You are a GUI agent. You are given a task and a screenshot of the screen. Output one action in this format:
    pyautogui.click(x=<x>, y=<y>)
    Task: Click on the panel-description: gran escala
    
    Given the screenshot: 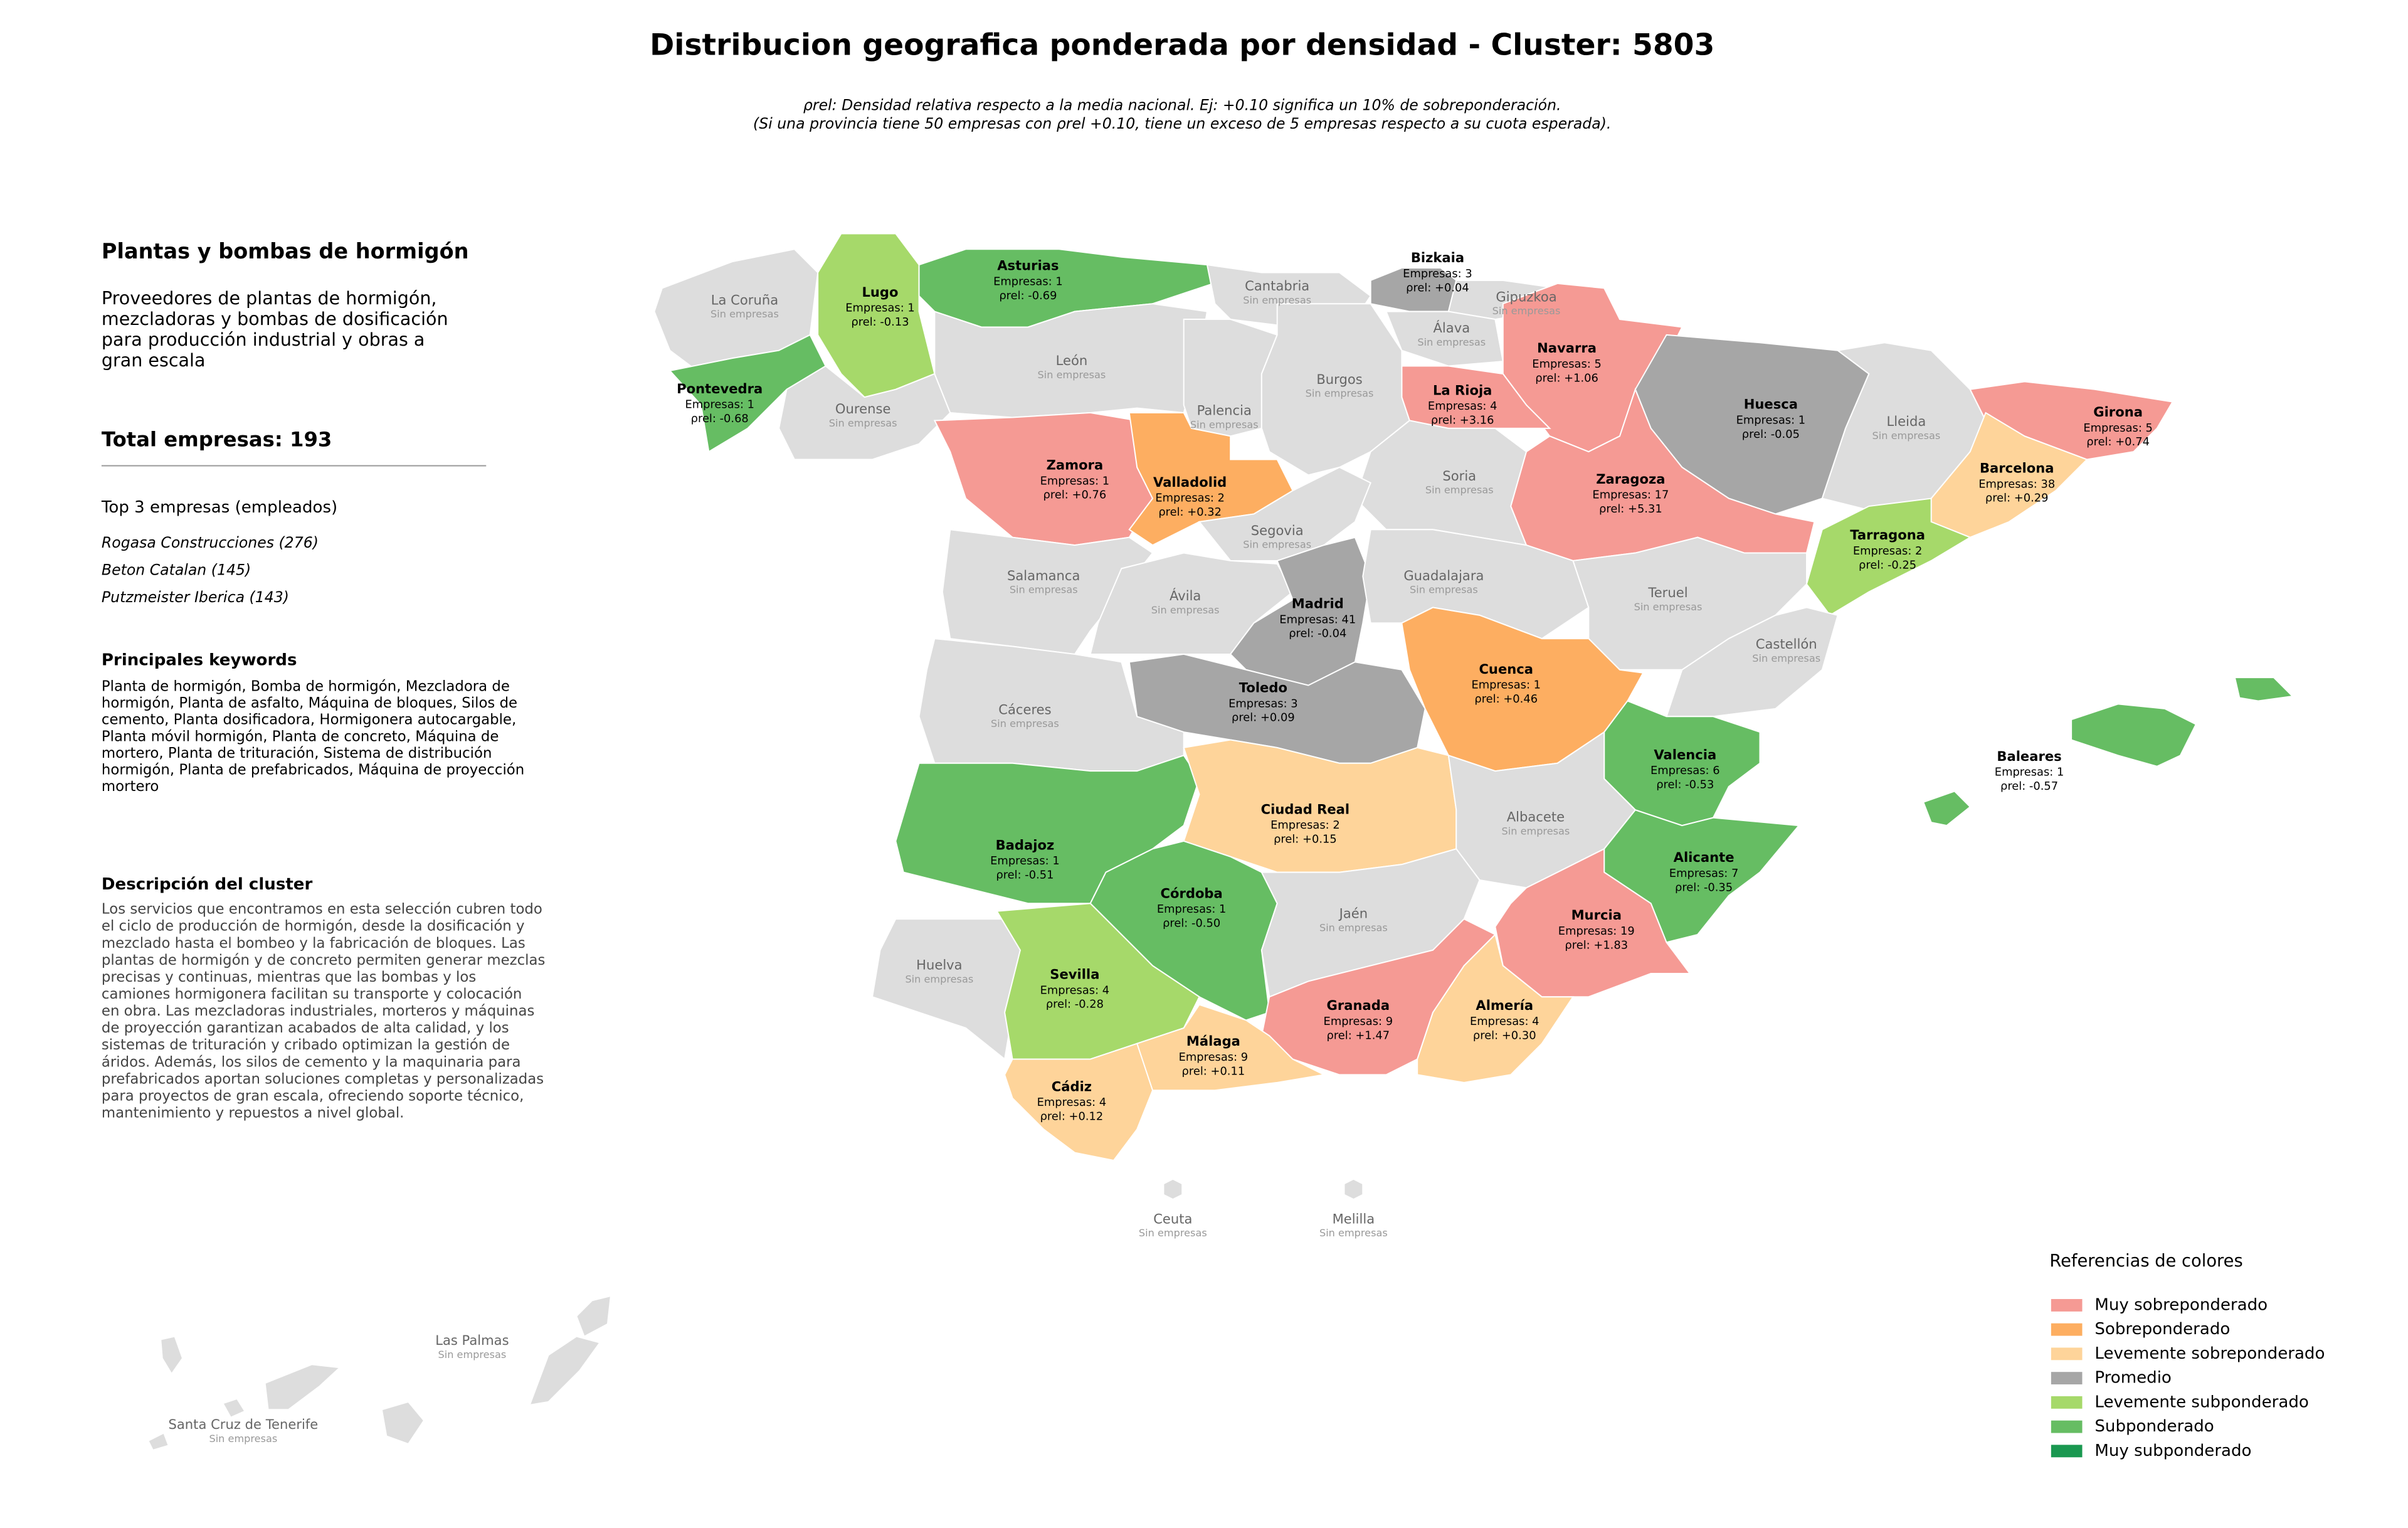 What is the action you would take?
    pyautogui.click(x=154, y=360)
    